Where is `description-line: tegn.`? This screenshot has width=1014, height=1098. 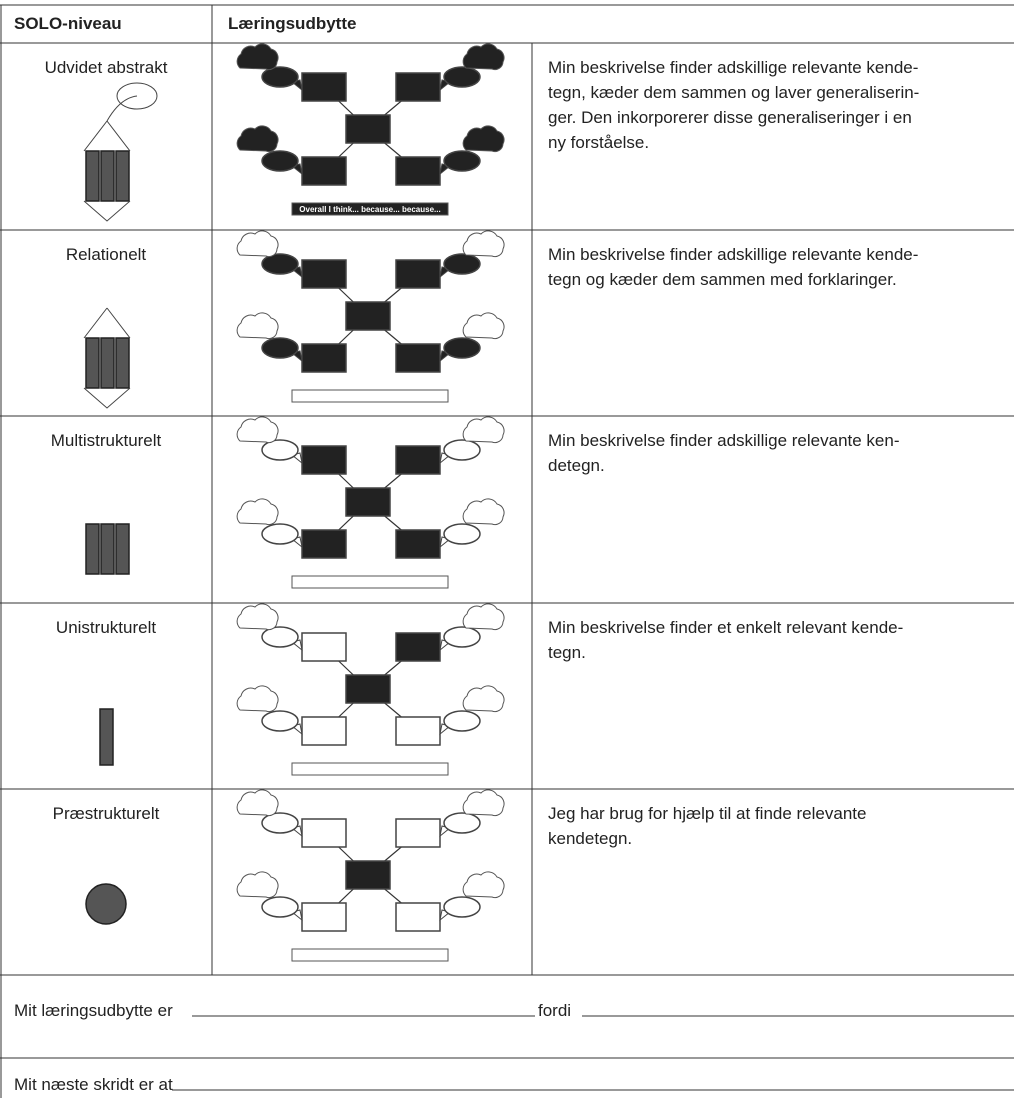
description-line: tegn. is located at coordinates (567, 652).